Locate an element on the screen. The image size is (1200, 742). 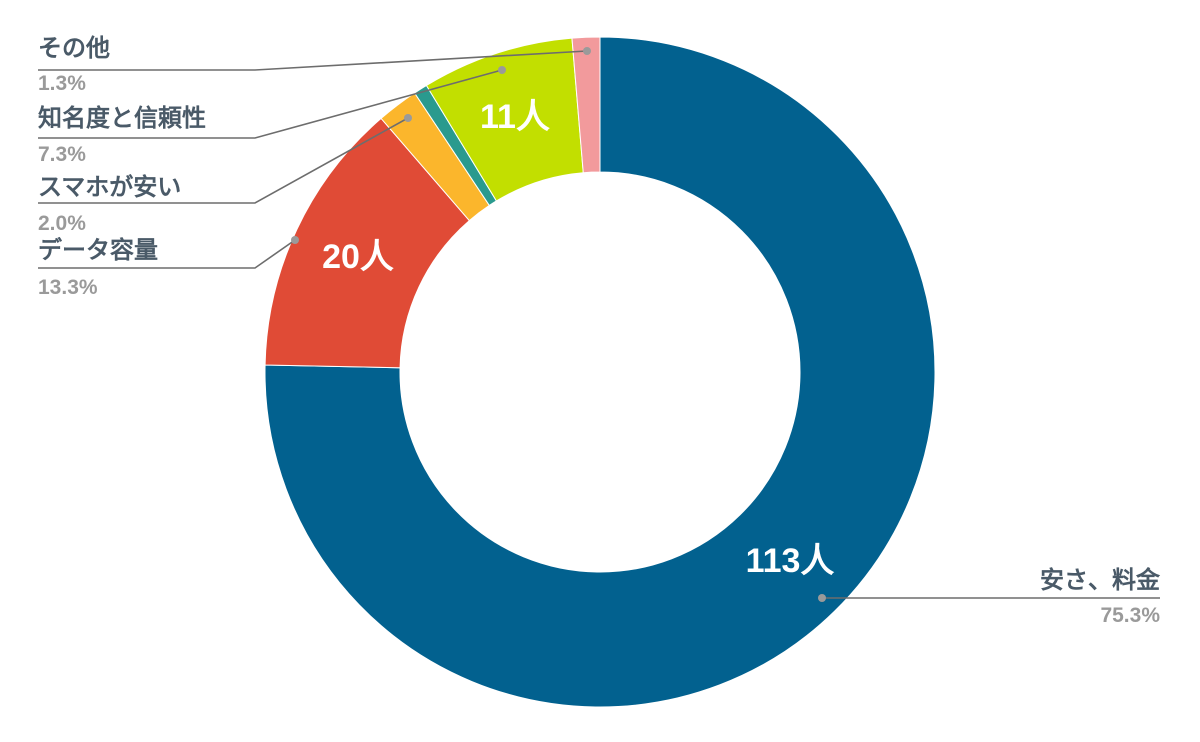
leader-dot-brand-trust is located at coordinates (502, 70).